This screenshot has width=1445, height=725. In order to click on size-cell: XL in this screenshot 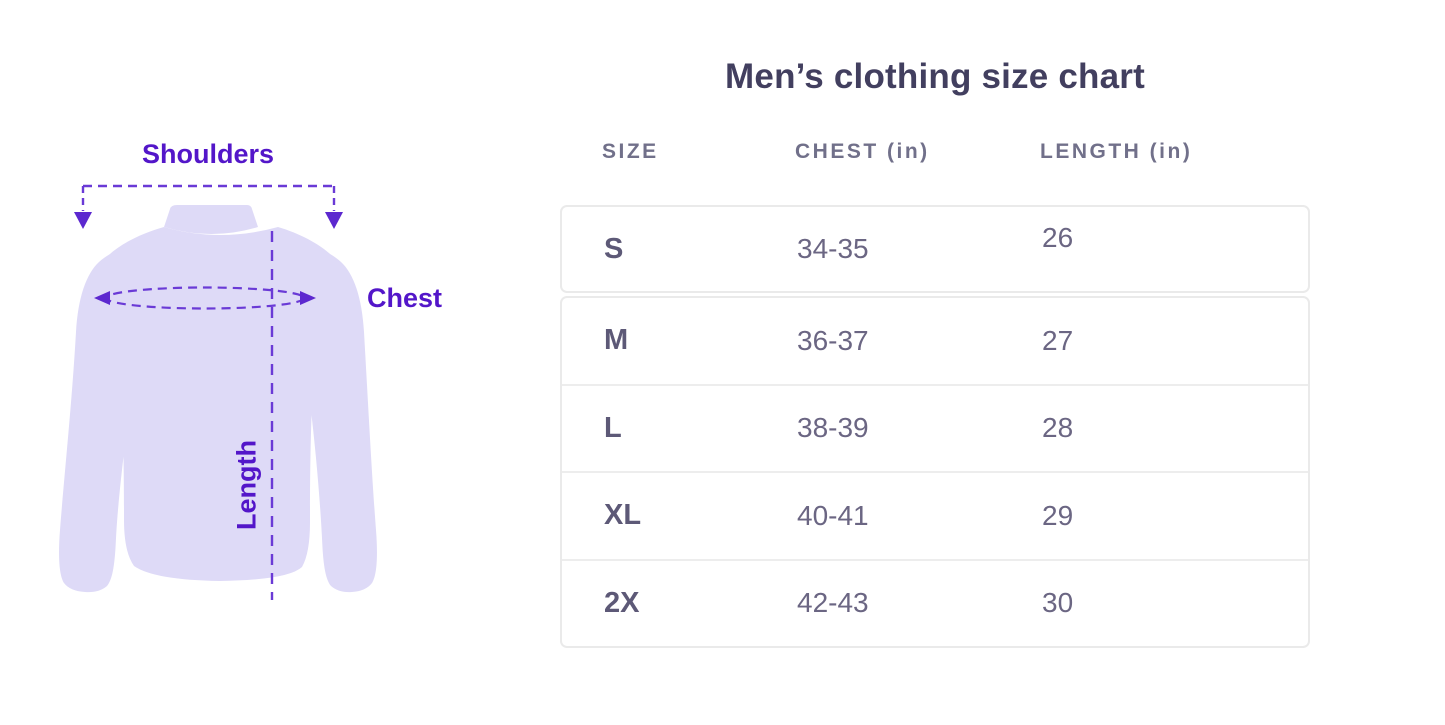, I will do `click(623, 515)`.